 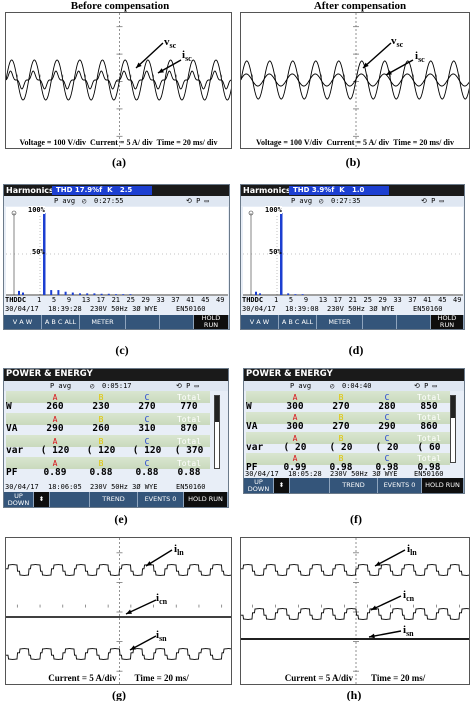 I want to click on pointer-arrow, so click(x=390, y=558).